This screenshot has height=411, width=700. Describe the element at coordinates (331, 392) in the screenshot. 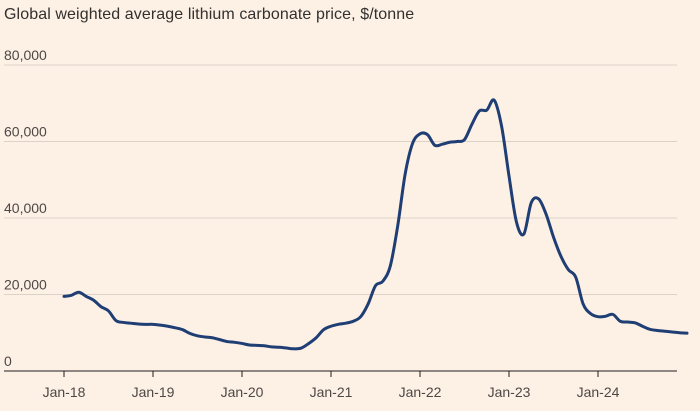

I see `x-tick-label-Jan-21: Jan-21` at that location.